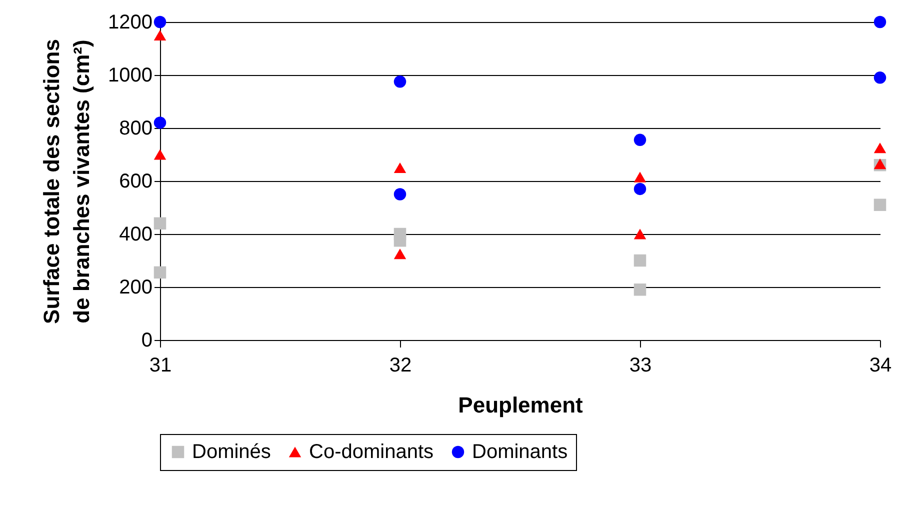  Describe the element at coordinates (160, 365) in the screenshot. I see `x-tick-label: 31` at that location.